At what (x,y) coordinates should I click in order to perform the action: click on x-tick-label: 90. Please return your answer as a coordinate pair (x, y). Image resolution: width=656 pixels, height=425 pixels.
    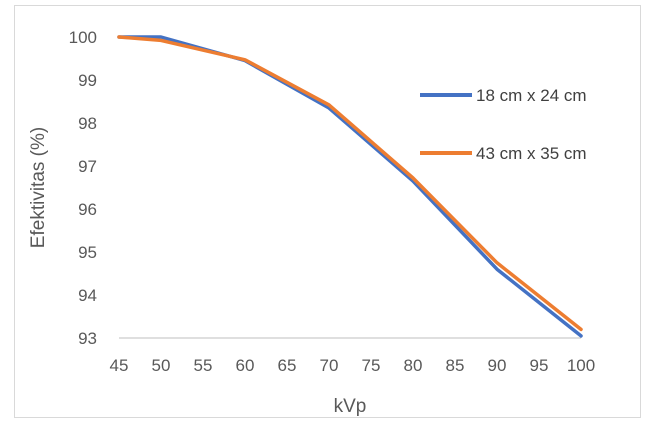
    Looking at the image, I should click on (497, 365).